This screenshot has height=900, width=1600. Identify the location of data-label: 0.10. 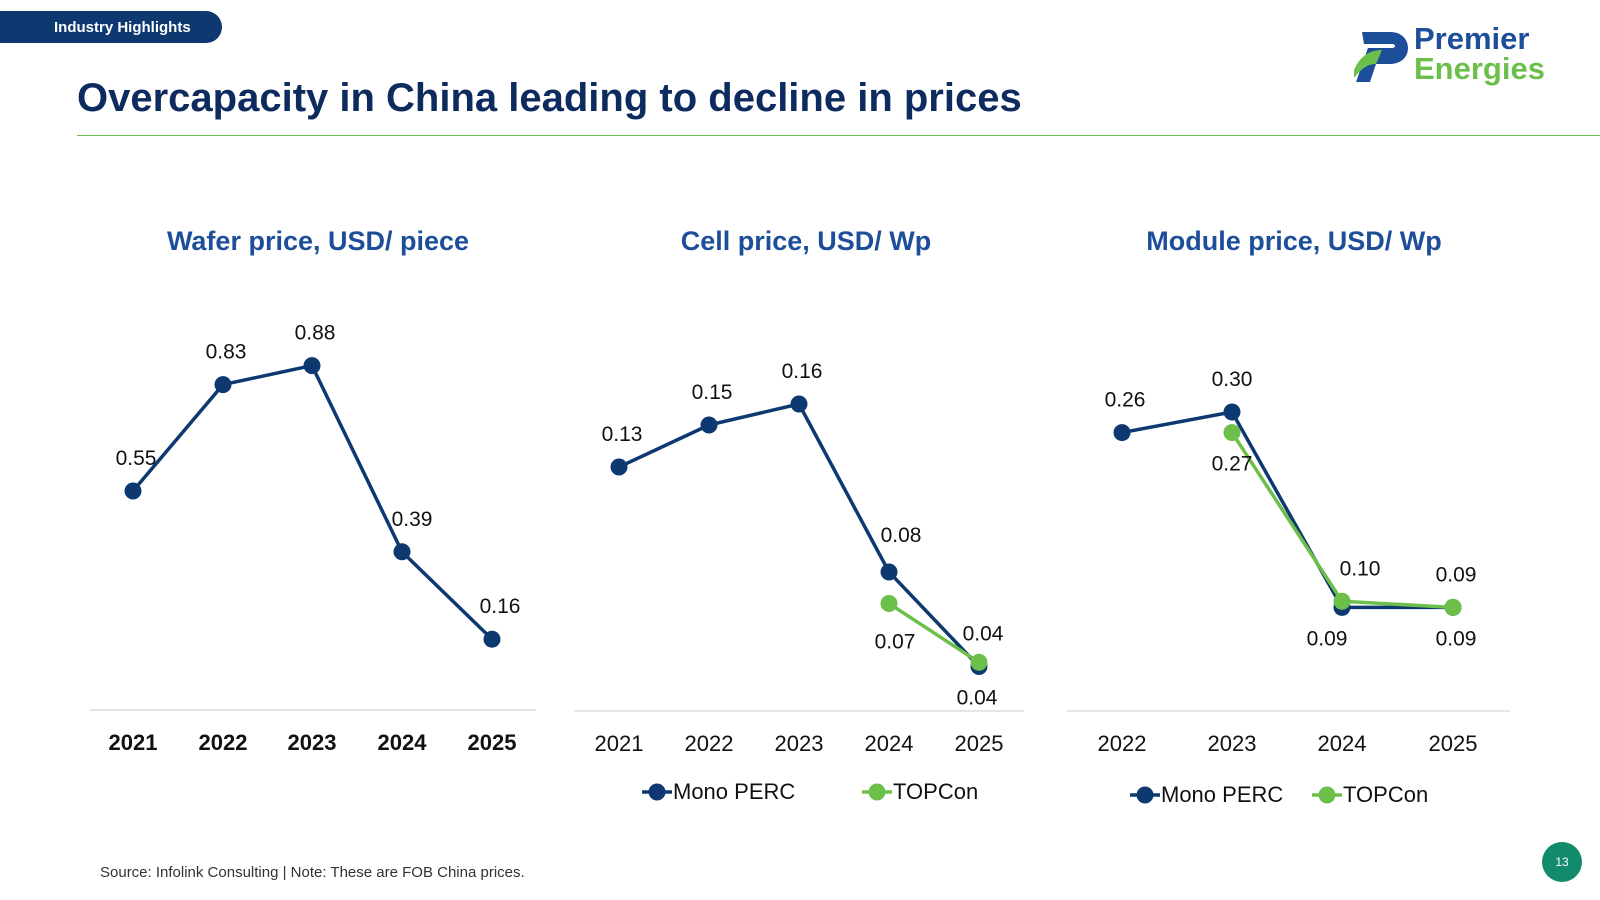
(1360, 568).